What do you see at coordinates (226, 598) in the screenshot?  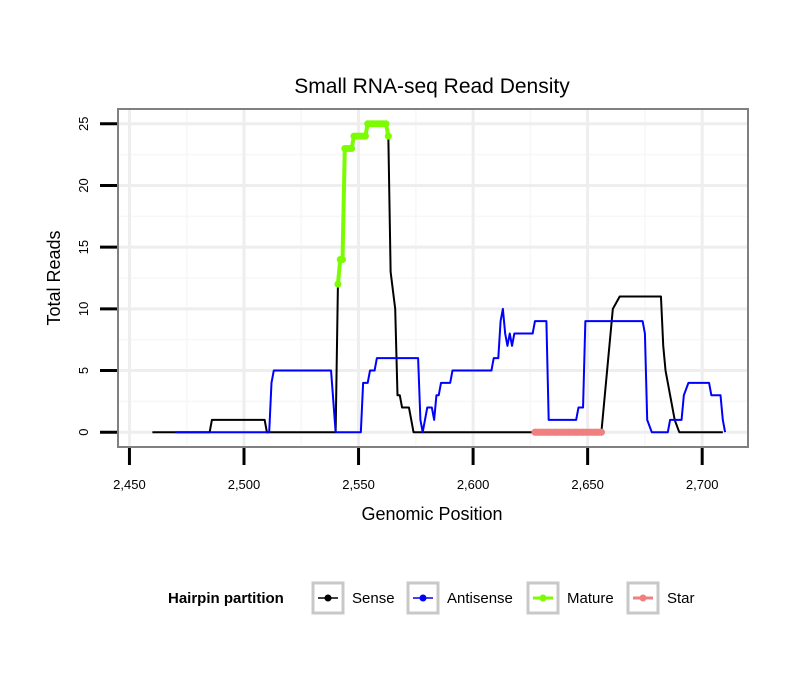 I see `legend-title: Hairpin partition` at bounding box center [226, 598].